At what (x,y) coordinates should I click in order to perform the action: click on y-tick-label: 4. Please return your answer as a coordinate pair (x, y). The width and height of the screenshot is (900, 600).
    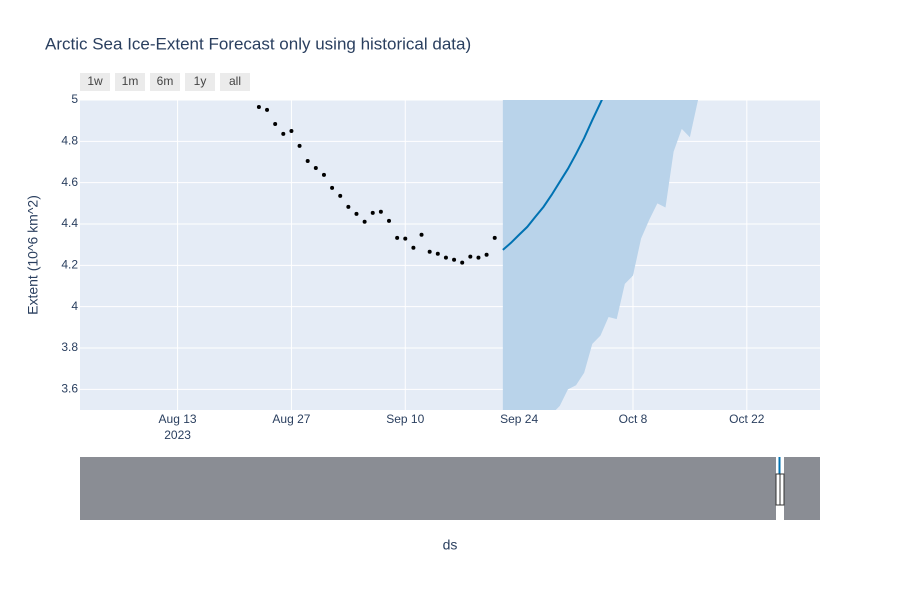
    Looking at the image, I should click on (74, 306).